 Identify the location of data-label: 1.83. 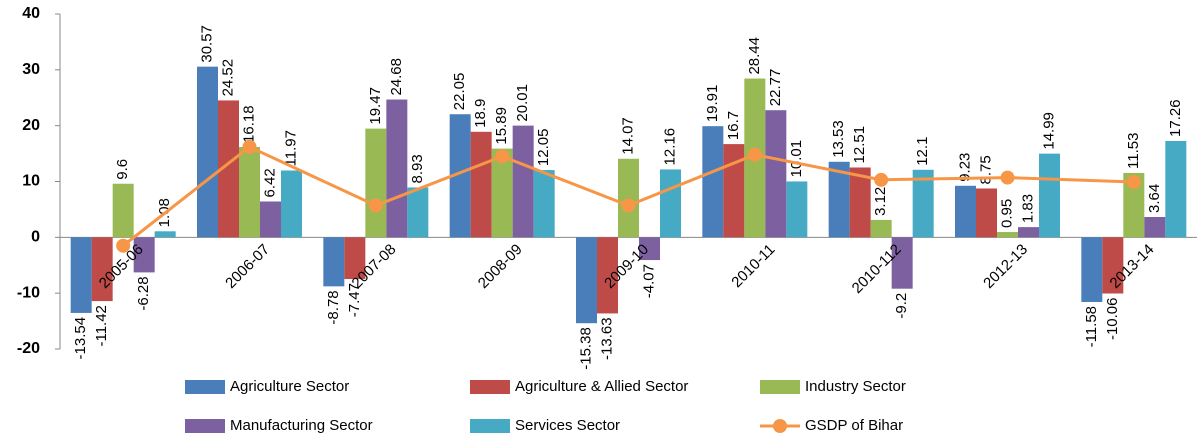
(1027, 208).